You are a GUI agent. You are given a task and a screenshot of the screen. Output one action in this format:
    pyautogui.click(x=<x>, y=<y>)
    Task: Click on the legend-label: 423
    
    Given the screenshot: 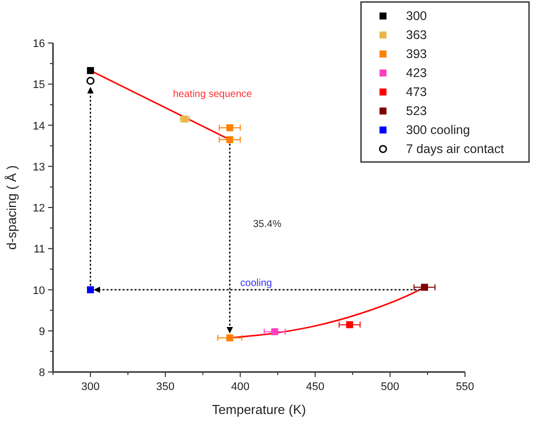 What is the action you would take?
    pyautogui.click(x=416, y=73)
    